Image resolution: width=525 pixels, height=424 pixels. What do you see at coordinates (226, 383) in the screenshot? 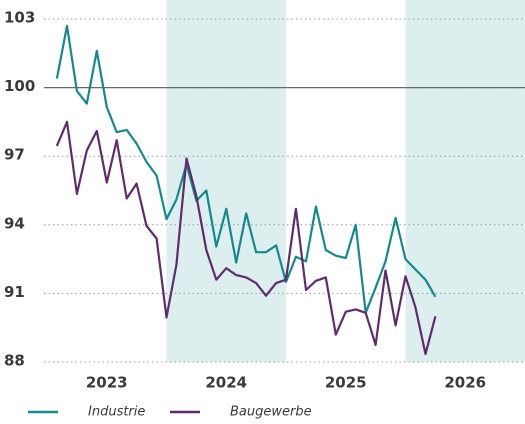
I see `x-tick-label: 2024` at bounding box center [226, 383].